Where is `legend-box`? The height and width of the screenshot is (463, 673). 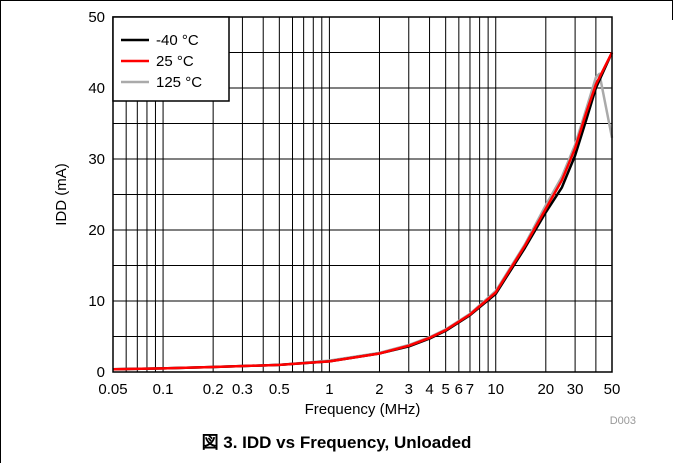 legend-box is located at coordinates (171, 59).